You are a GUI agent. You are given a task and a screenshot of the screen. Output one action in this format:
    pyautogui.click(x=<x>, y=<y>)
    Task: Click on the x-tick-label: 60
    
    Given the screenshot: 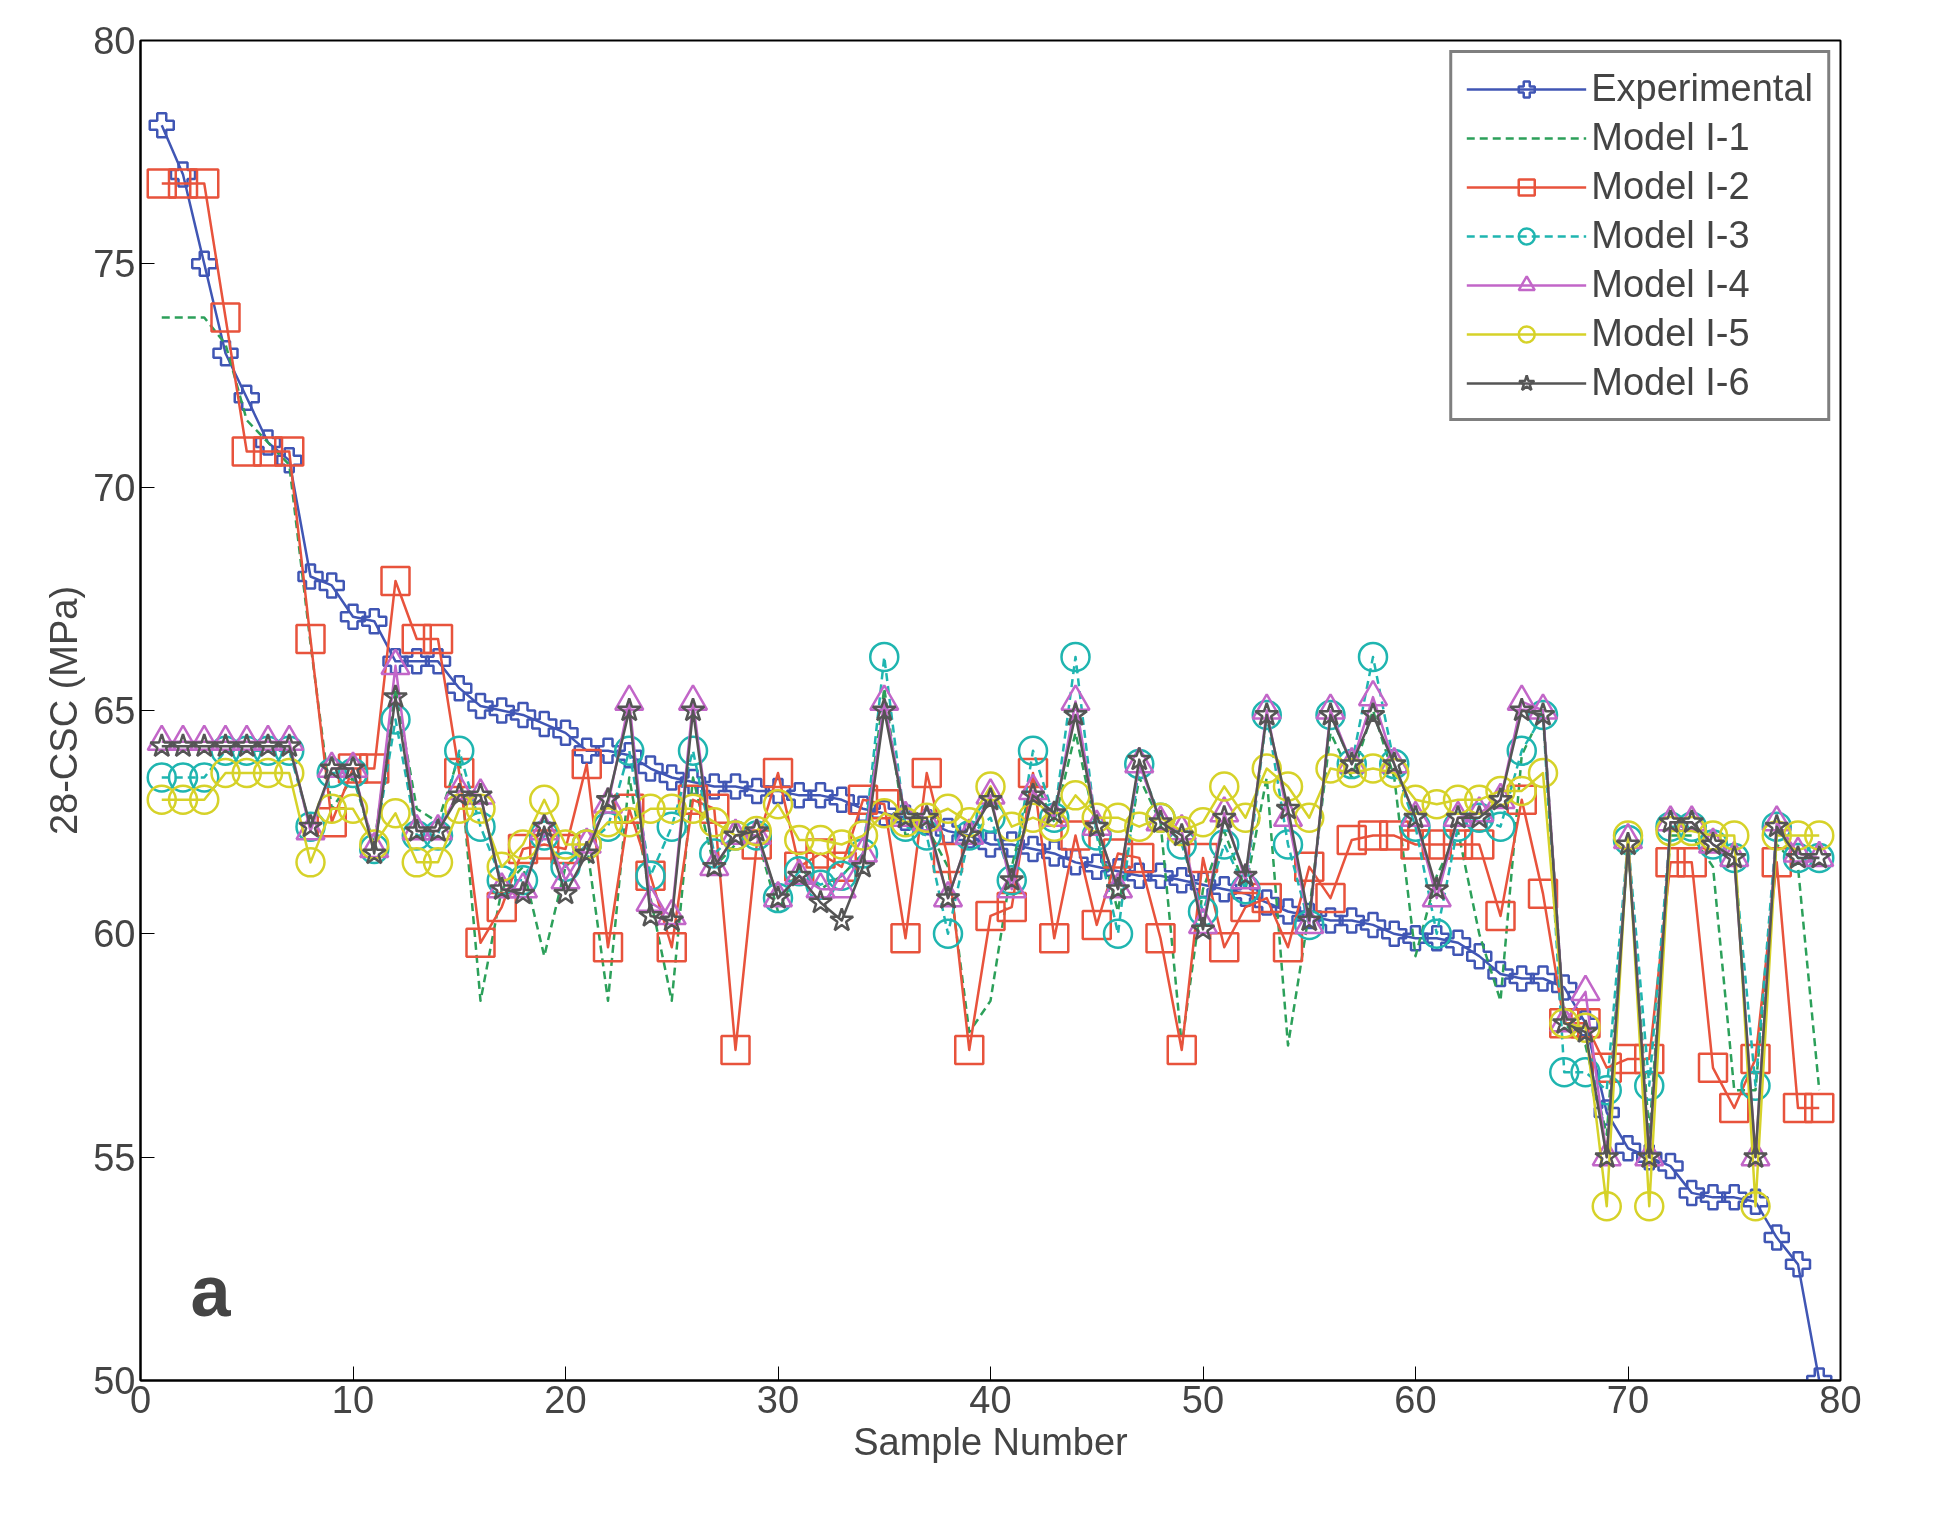 What is the action you would take?
    pyautogui.click(x=1415, y=1399)
    